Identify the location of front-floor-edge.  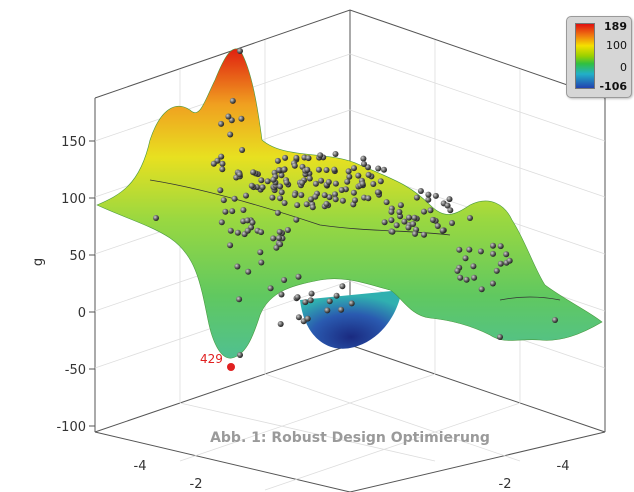
(350, 461).